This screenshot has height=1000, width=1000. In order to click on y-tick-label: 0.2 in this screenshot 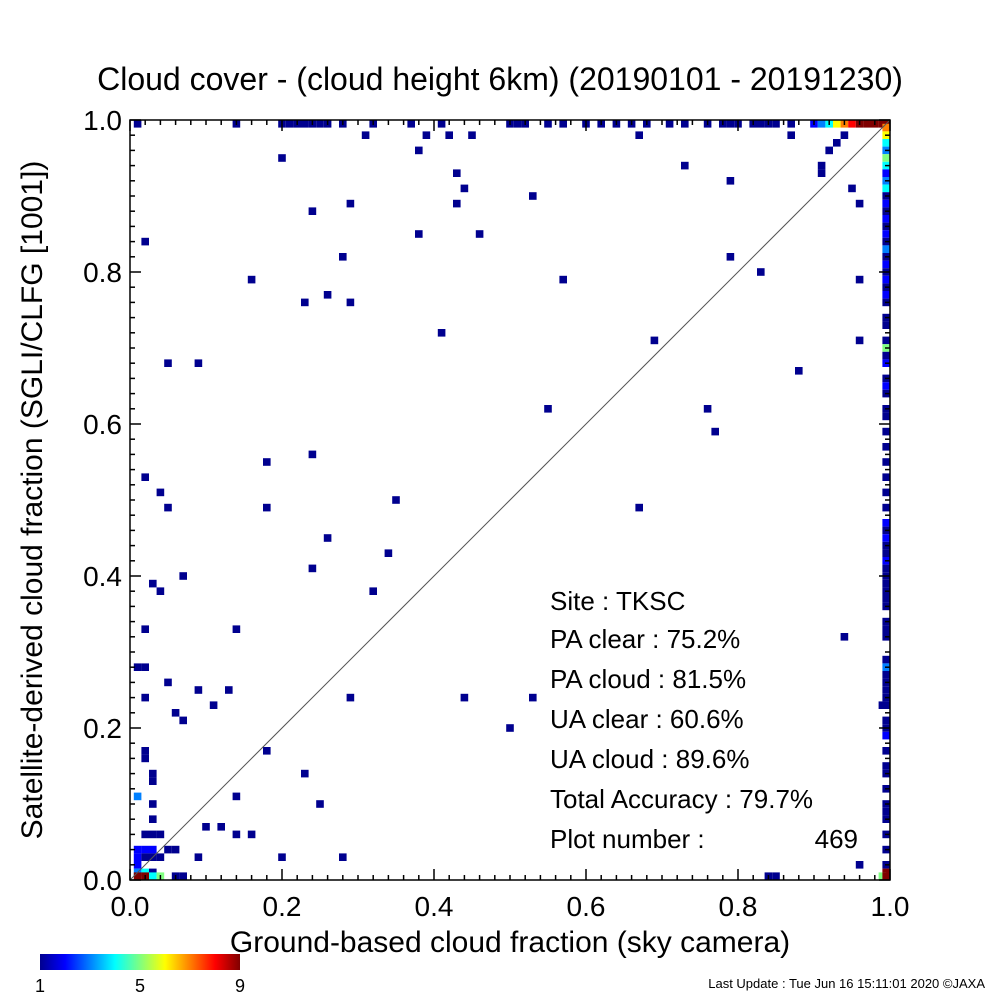, I will do `click(102, 728)`.